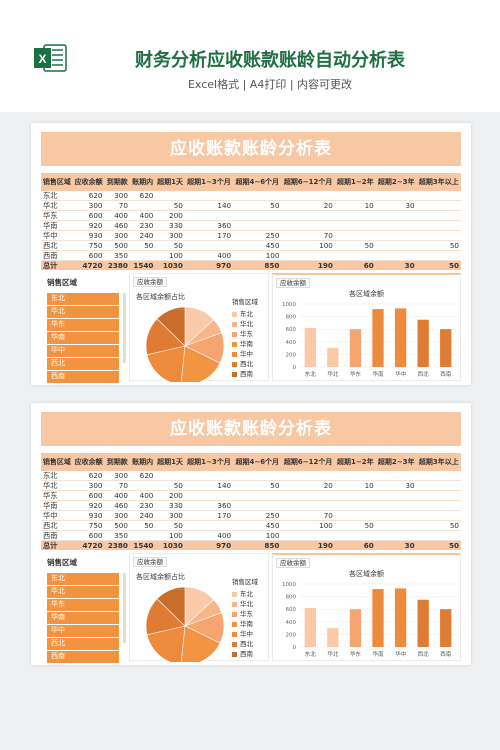 This screenshot has width=500, height=750. I want to click on bar-chart-panel: 应收余额 各区域余额 0 200 400 600 800 1000 东北 华北 华东 华南 华中 西北 西南, so click(366, 607).